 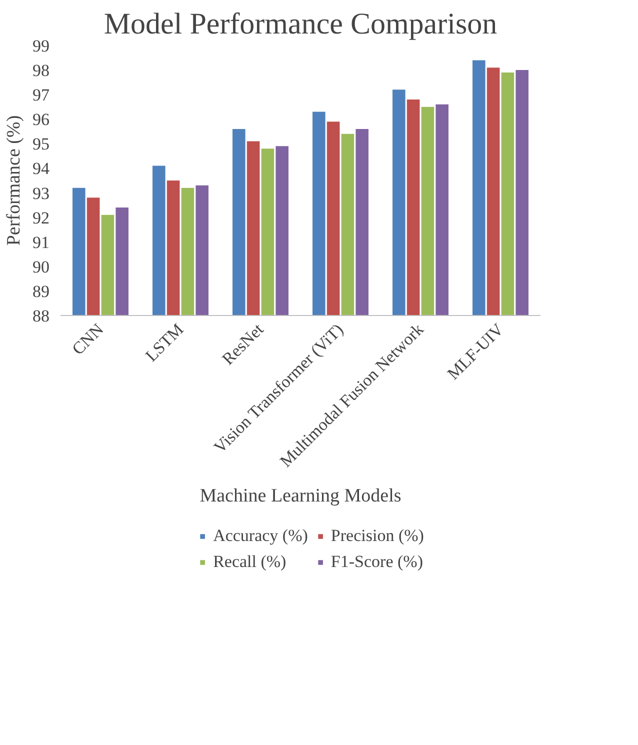 I want to click on y-tick-label: 91, so click(x=41, y=242).